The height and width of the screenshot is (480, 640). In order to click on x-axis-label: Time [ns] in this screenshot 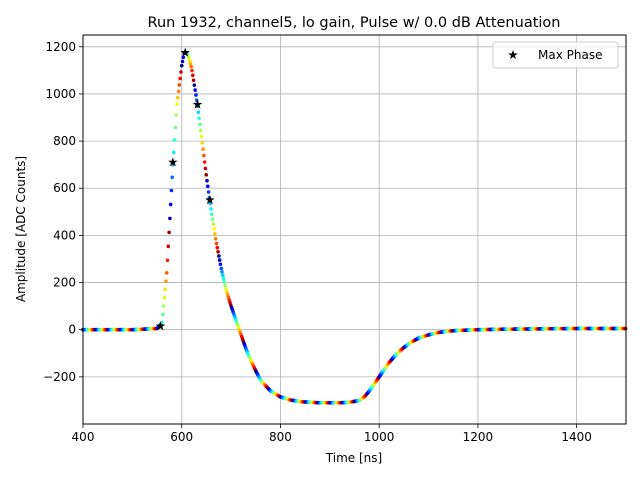, I will do `click(353, 458)`.